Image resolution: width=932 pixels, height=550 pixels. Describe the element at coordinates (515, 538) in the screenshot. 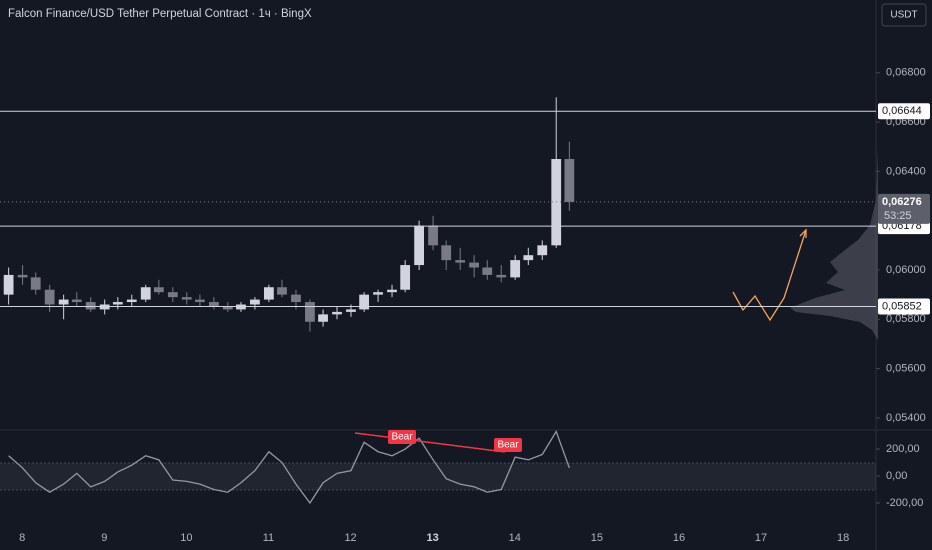

I see `x-tick-label: 14` at that location.